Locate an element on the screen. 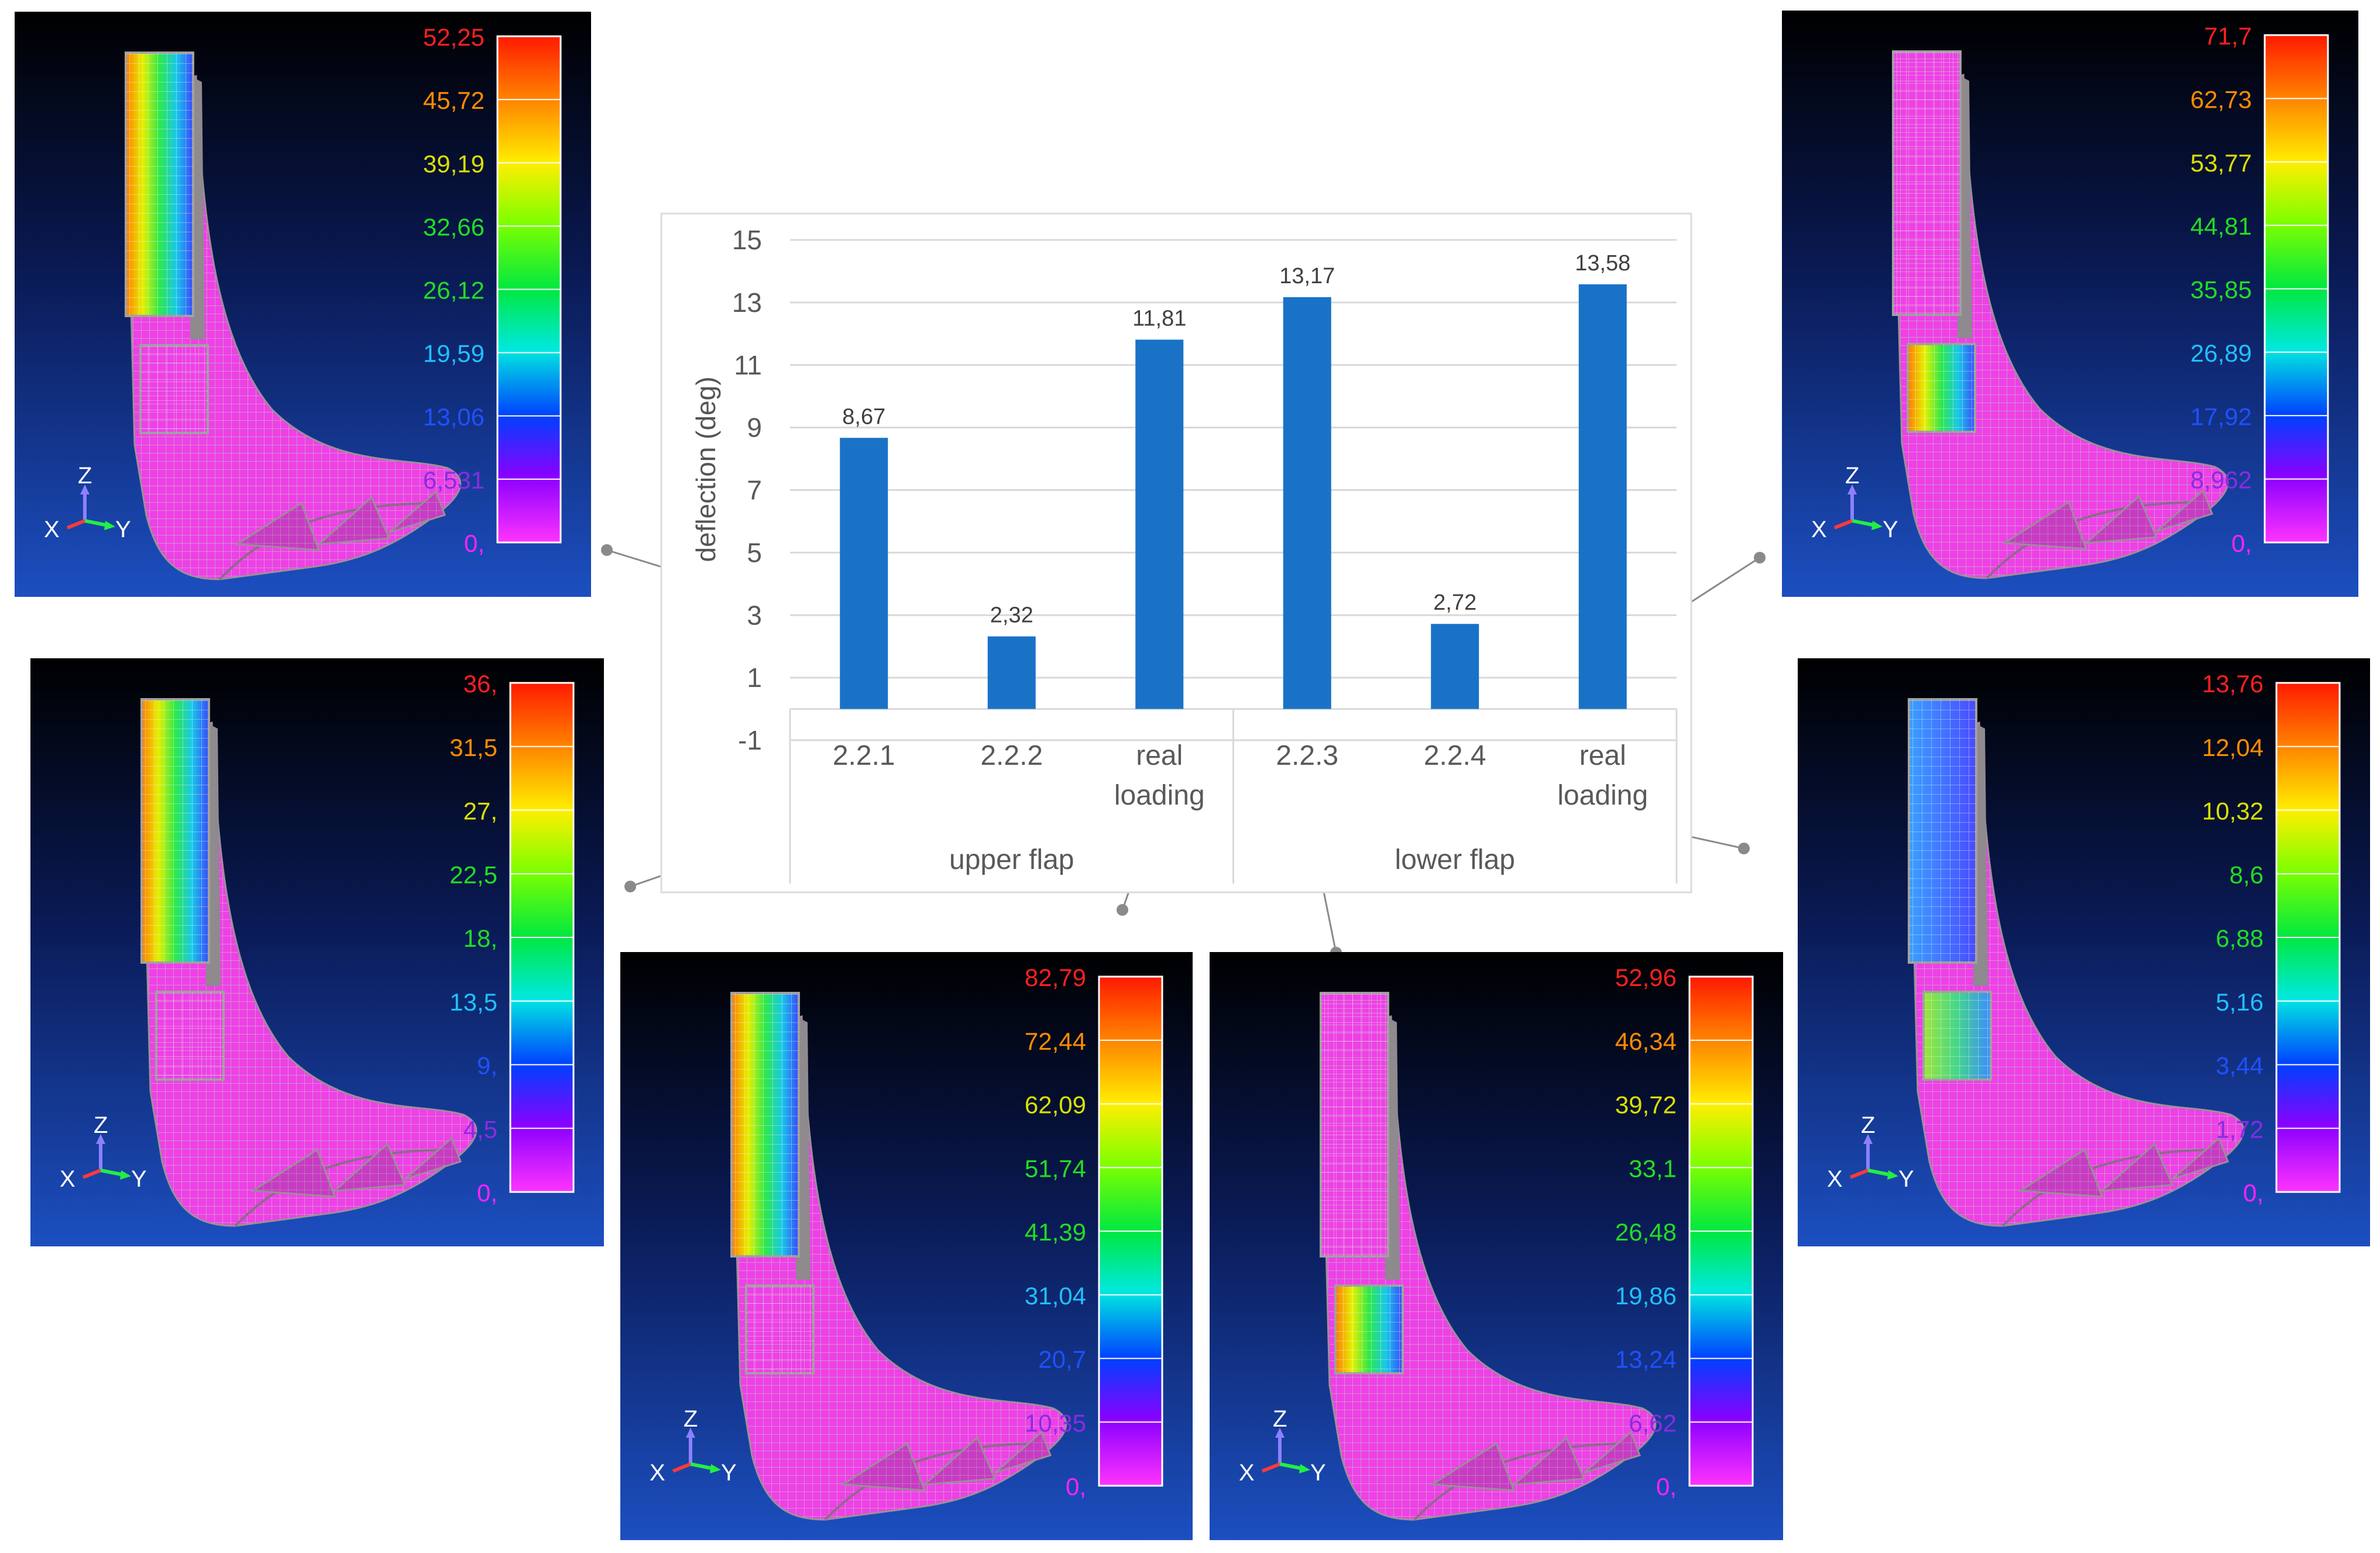 This screenshot has height=1553, width=2380. y-tick-label: 9 is located at coordinates (754, 428).